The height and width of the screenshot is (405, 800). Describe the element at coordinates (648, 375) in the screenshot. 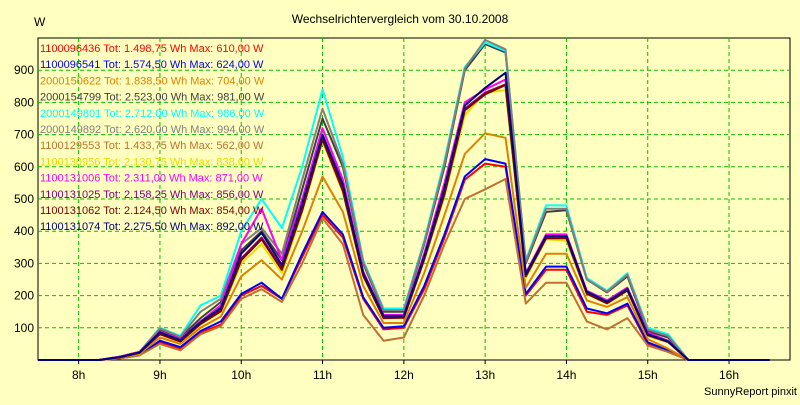

I see `x-tick-label: 15h` at that location.